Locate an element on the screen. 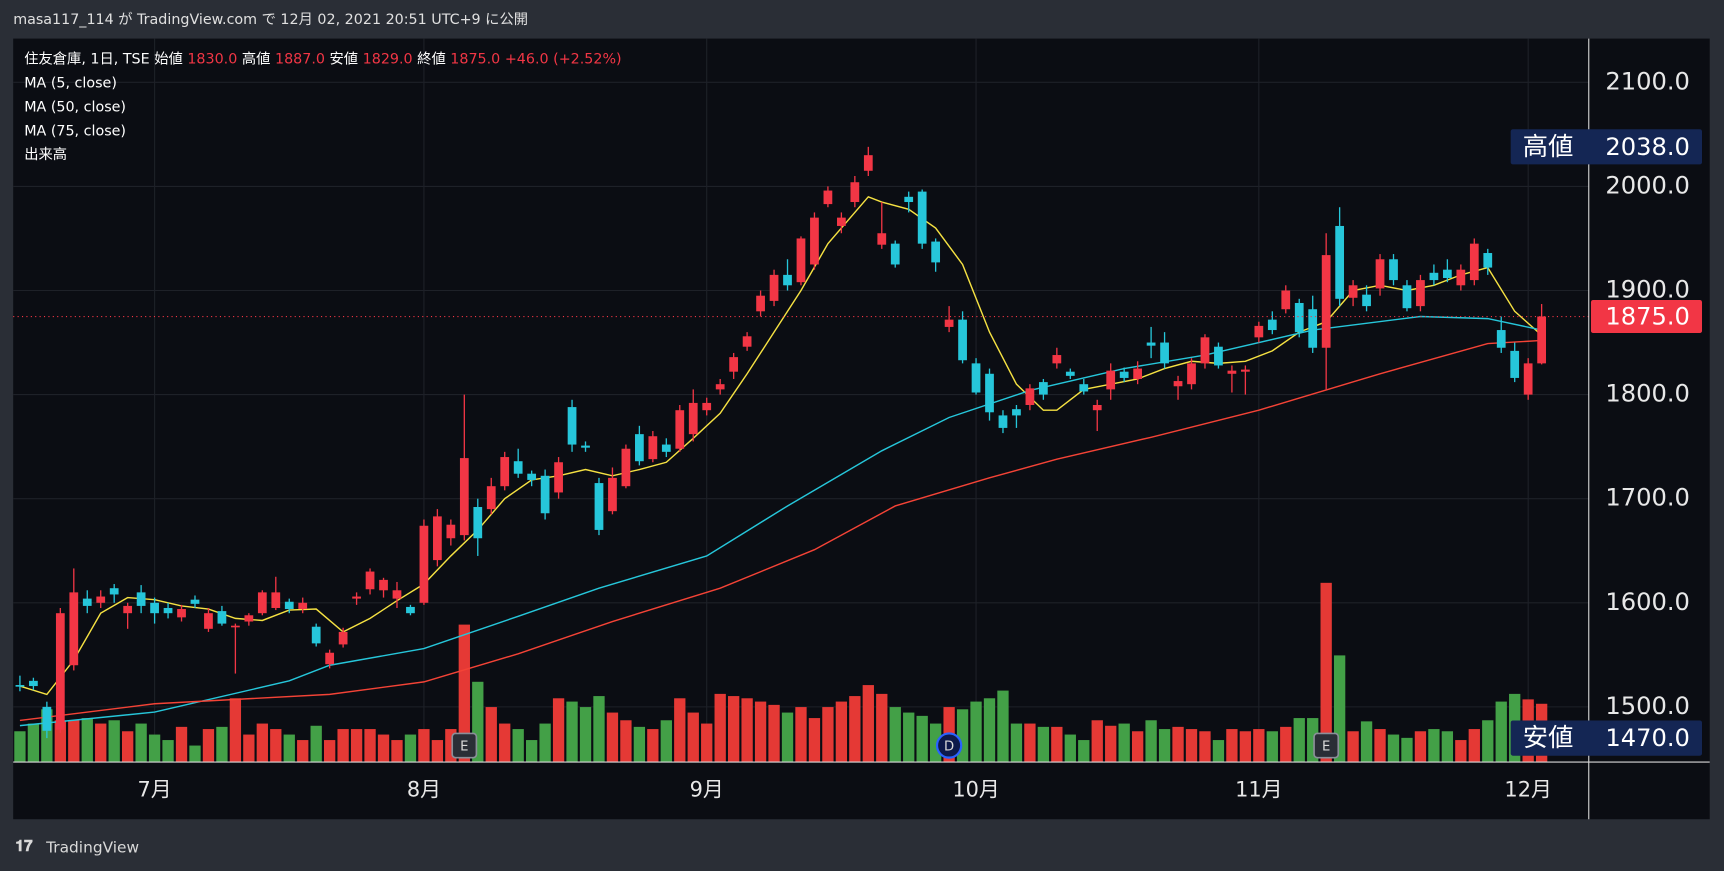 This screenshot has width=1724, height=871. indicator-label: MA (50, close) is located at coordinates (75, 108).